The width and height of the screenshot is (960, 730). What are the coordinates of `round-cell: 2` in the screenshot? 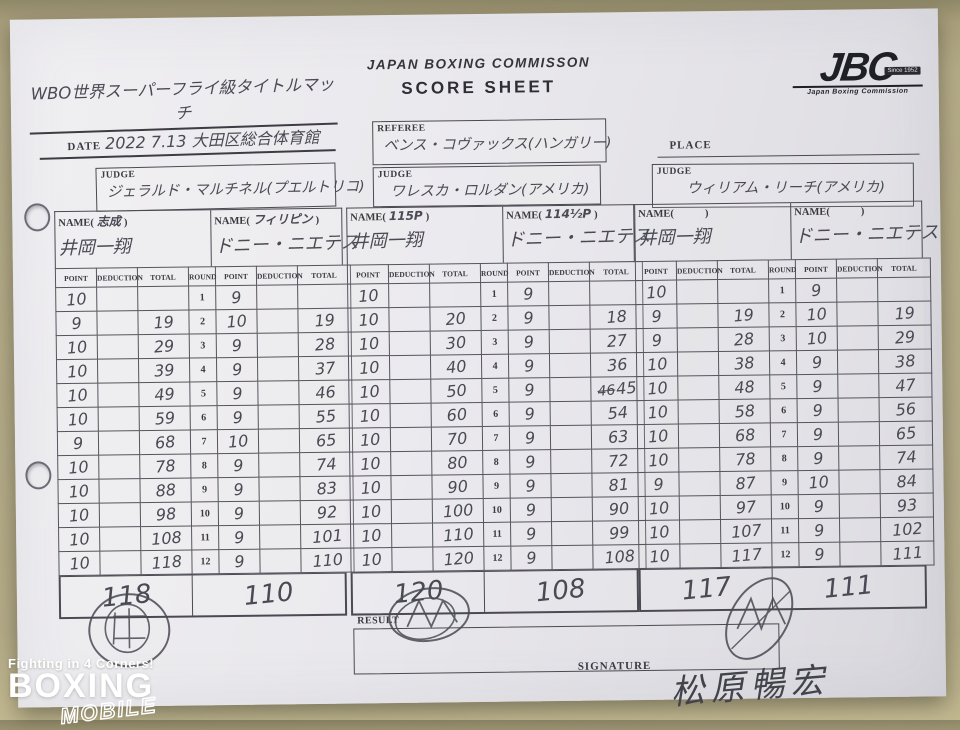 It's located at (494, 318).